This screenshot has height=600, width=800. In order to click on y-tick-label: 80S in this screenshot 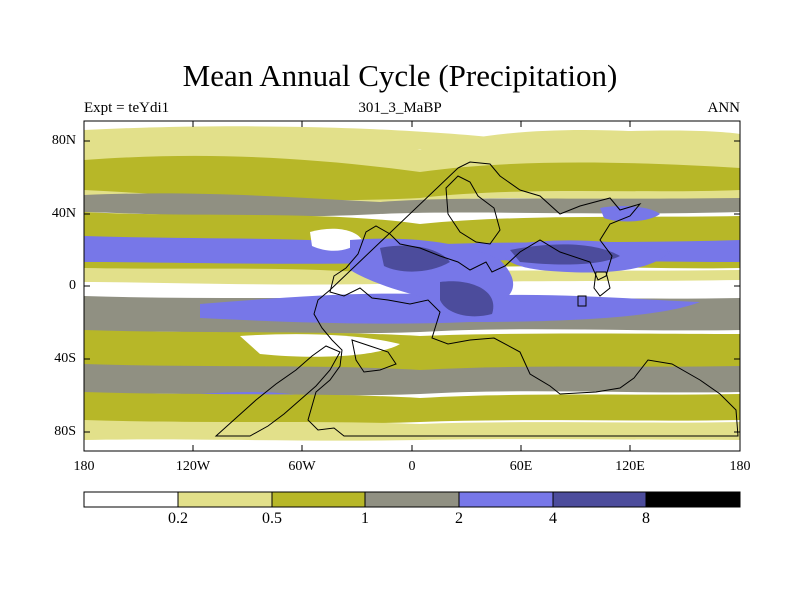, I will do `click(65, 431)`.